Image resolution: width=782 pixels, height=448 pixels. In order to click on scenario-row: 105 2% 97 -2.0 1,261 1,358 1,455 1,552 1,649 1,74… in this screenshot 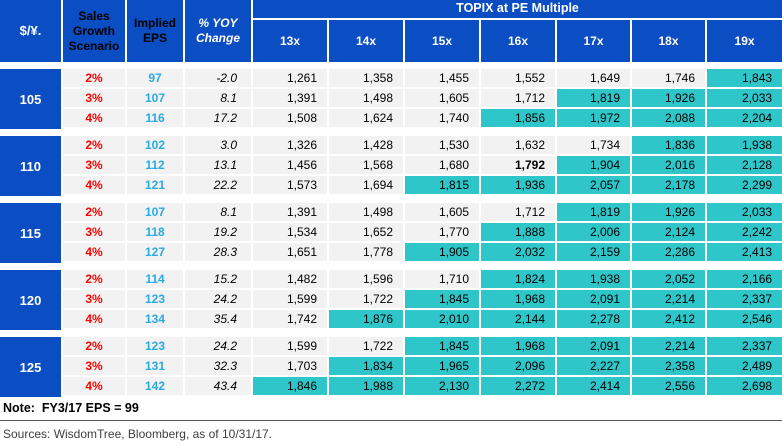, I will do `click(391, 99)`.